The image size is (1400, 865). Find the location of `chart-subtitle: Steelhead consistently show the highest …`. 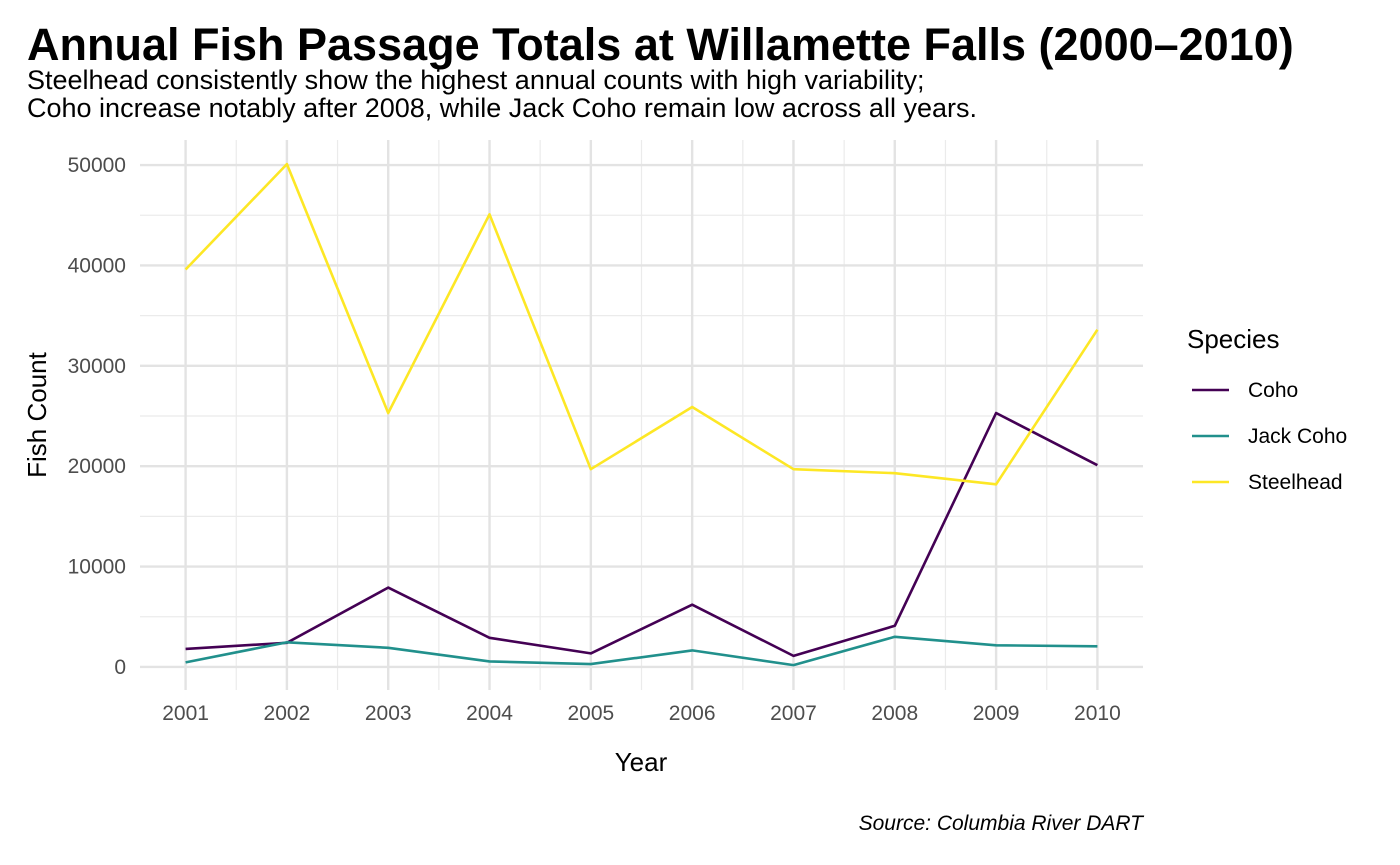

chart-subtitle: Steelhead consistently show the highest … is located at coordinates (502, 94).